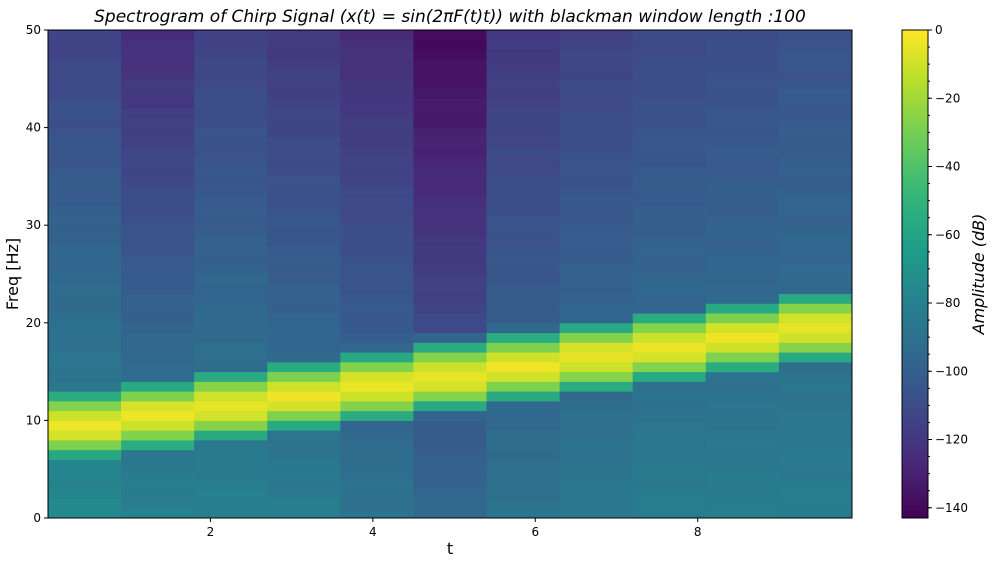  Describe the element at coordinates (947, 98) in the screenshot. I see `colorbar-tick-label: −20` at that location.